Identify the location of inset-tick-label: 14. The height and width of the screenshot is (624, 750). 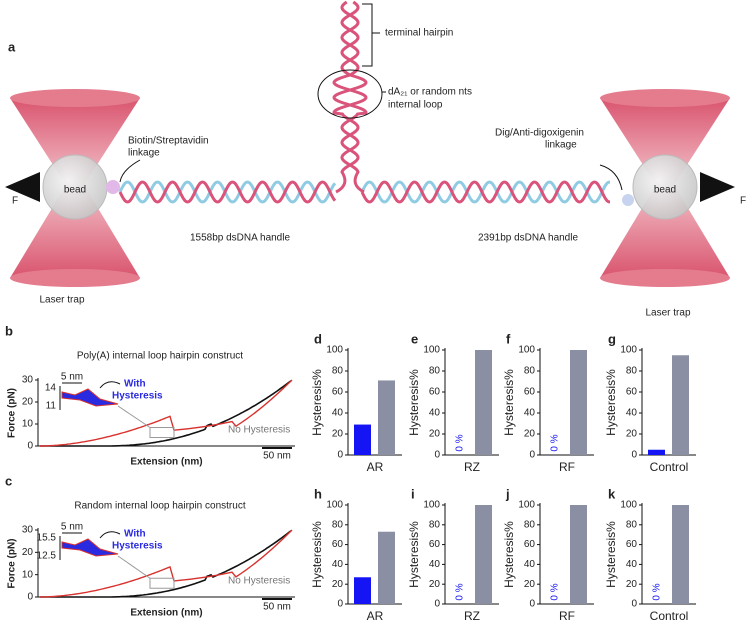
(51, 388).